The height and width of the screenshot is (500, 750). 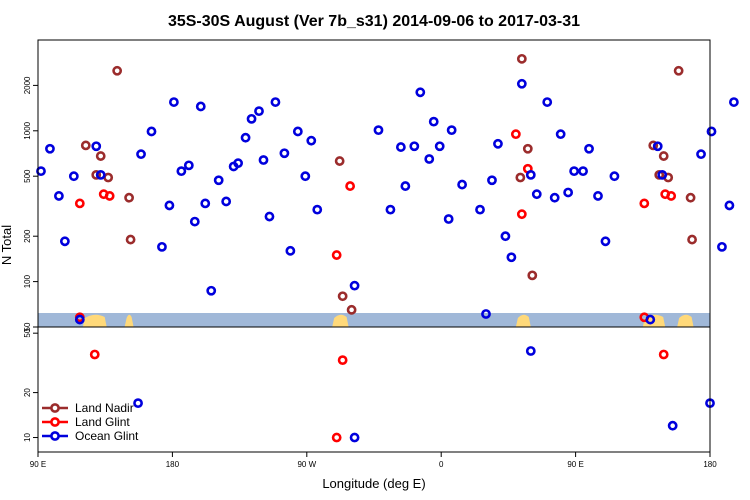 What do you see at coordinates (27, 130) in the screenshot?
I see `y-tick-label: 1000` at bounding box center [27, 130].